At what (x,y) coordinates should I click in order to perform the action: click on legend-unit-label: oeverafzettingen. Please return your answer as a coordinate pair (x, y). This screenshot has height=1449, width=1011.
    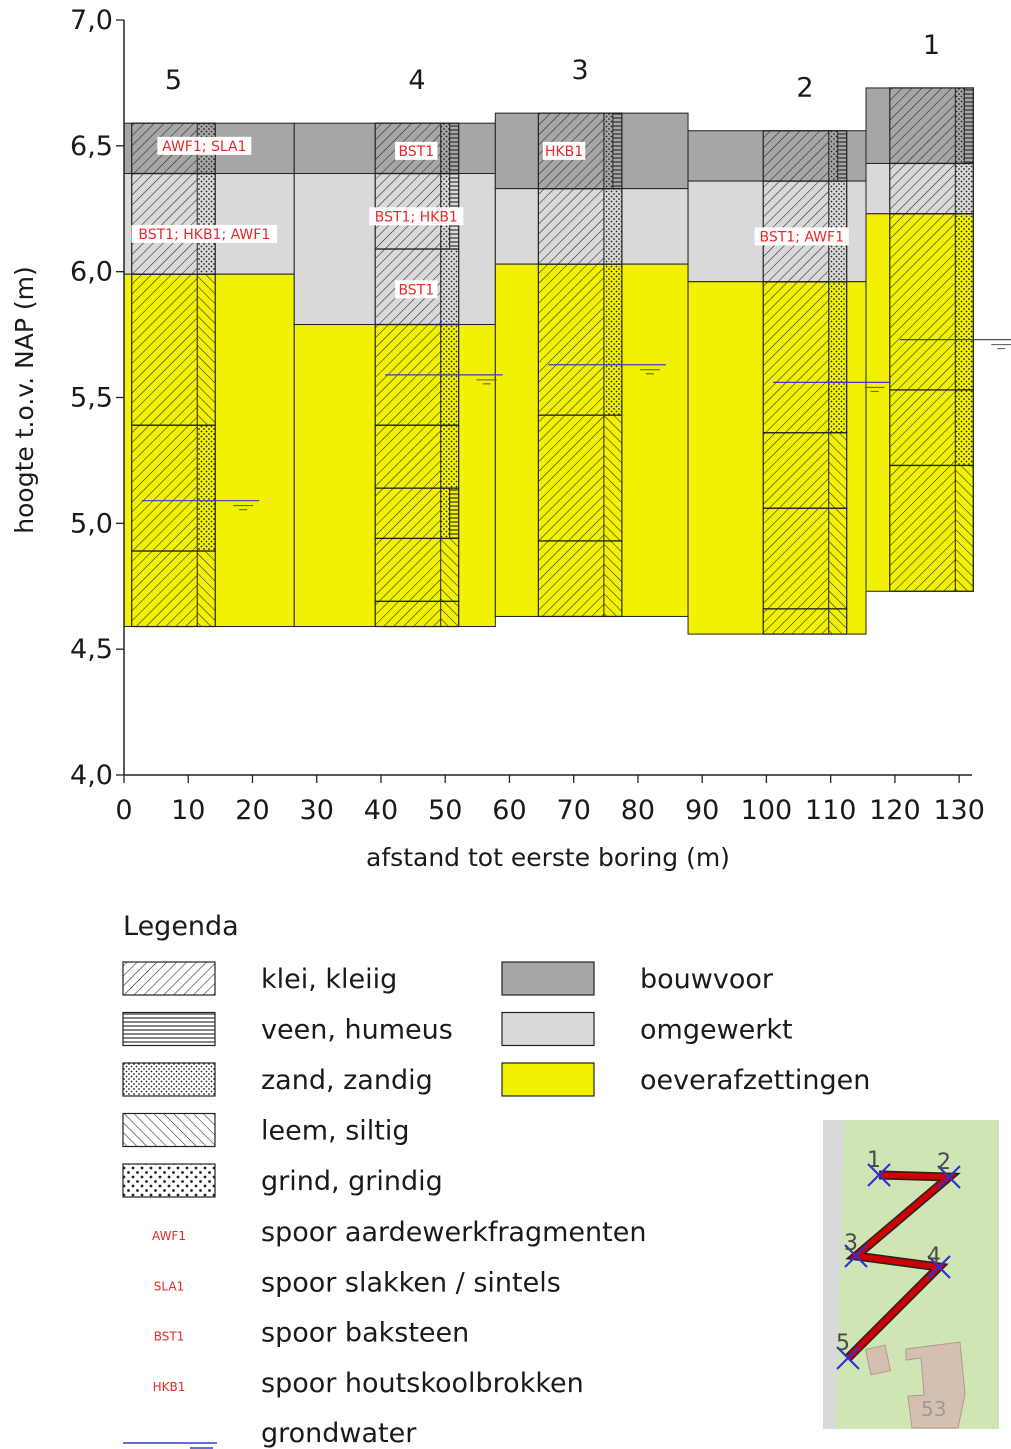
    Looking at the image, I should click on (755, 1080).